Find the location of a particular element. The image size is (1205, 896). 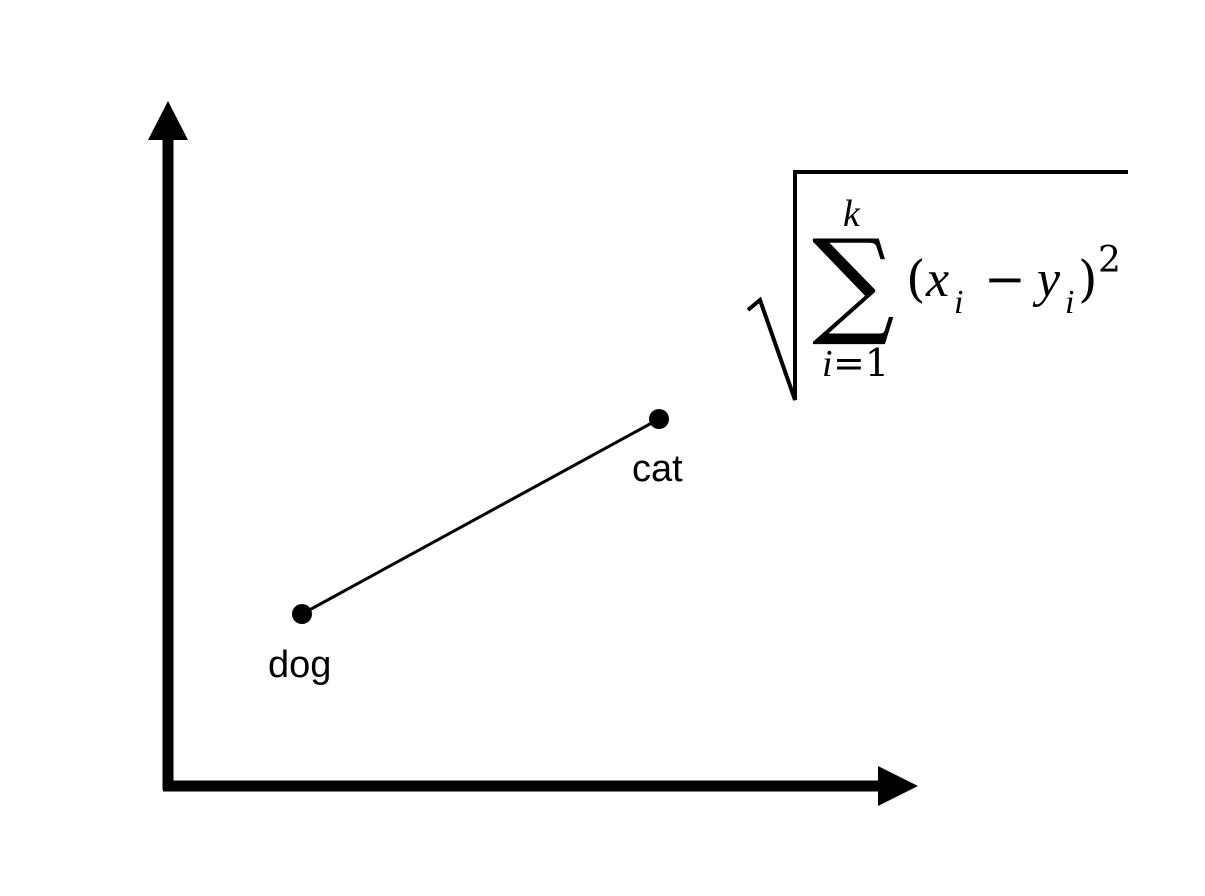

y-subscript: i is located at coordinates (1069, 302).